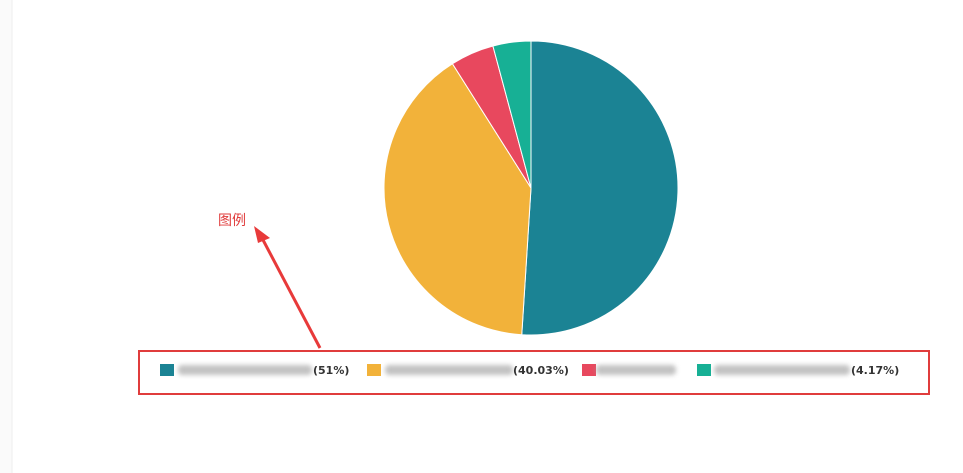 Image resolution: width=963 pixels, height=473 pixels. I want to click on sidebar-edge, so click(6, 236).